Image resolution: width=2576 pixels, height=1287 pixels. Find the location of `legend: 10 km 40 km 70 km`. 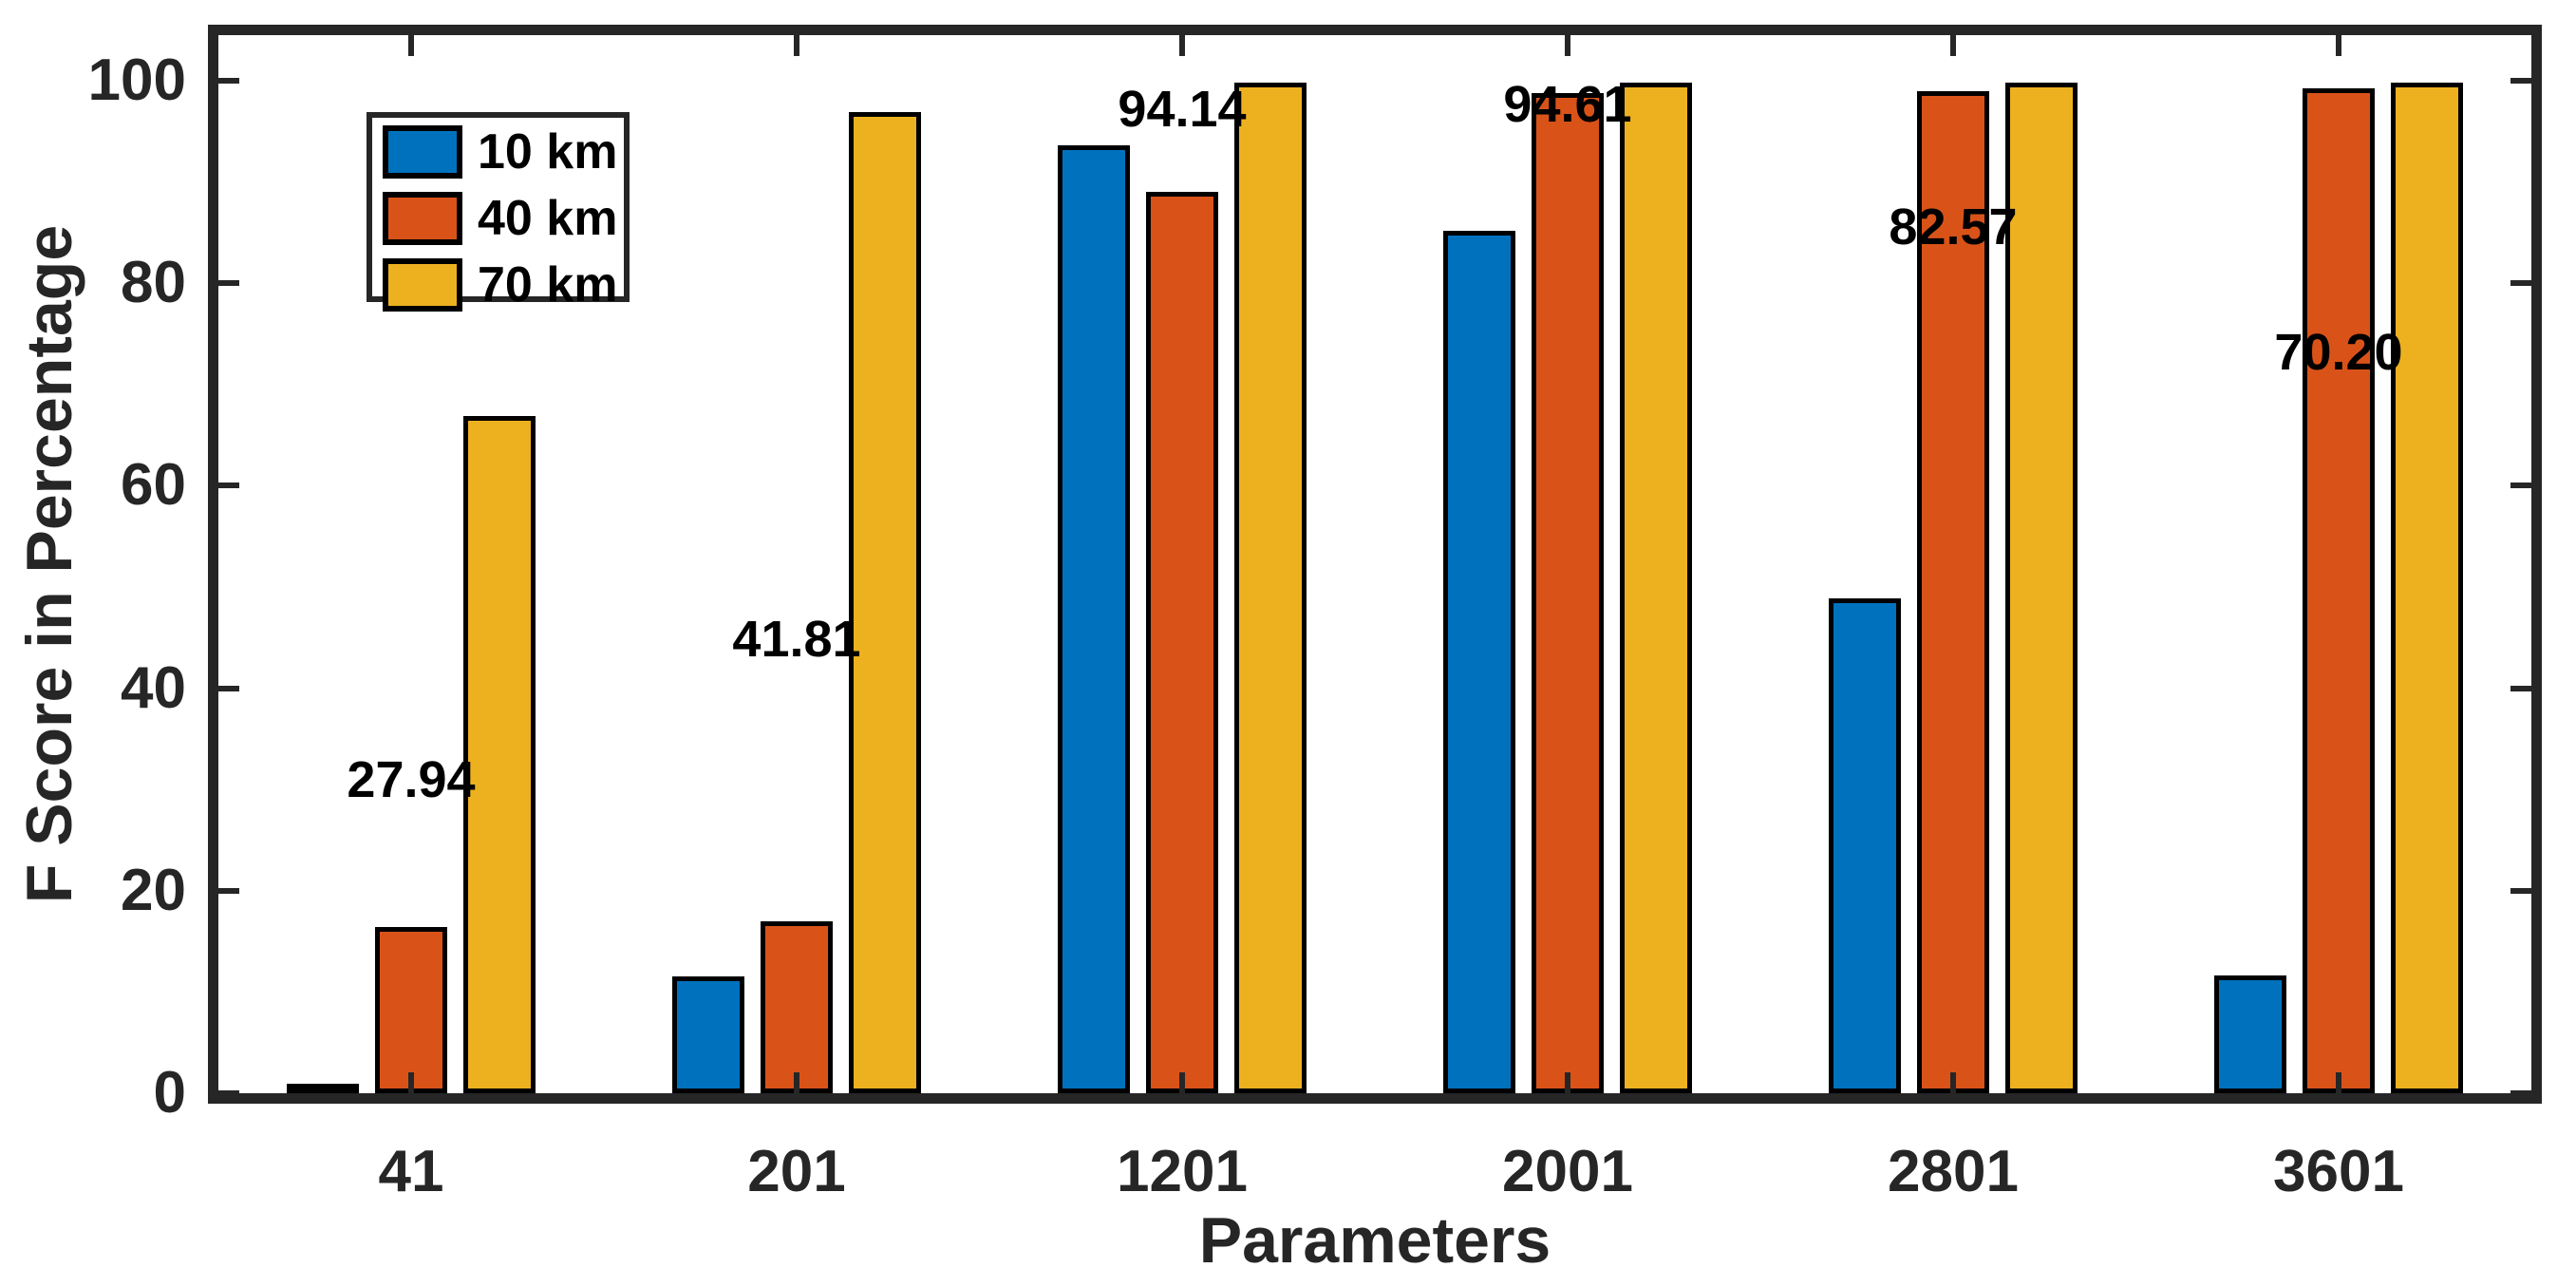

legend: 10 km 40 km 70 km is located at coordinates (498, 212).